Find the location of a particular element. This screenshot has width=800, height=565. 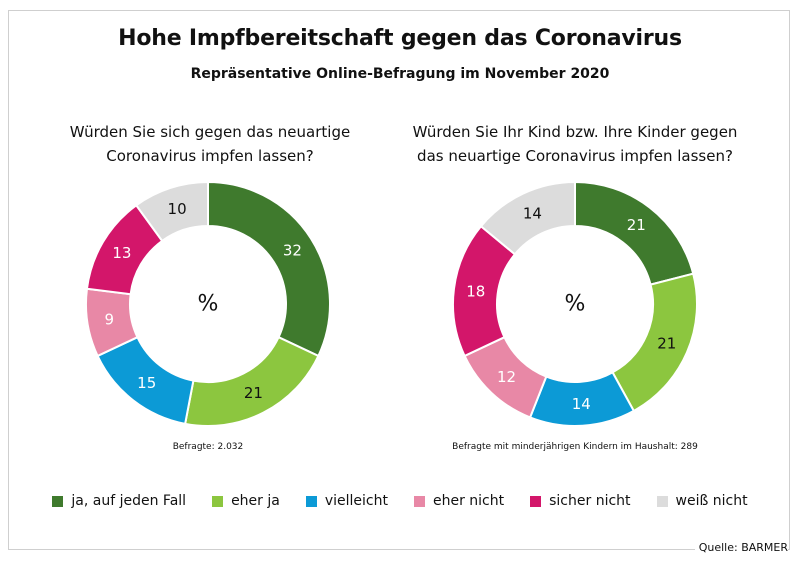

legend-item-eher-ja: eher ja is located at coordinates (246, 501).